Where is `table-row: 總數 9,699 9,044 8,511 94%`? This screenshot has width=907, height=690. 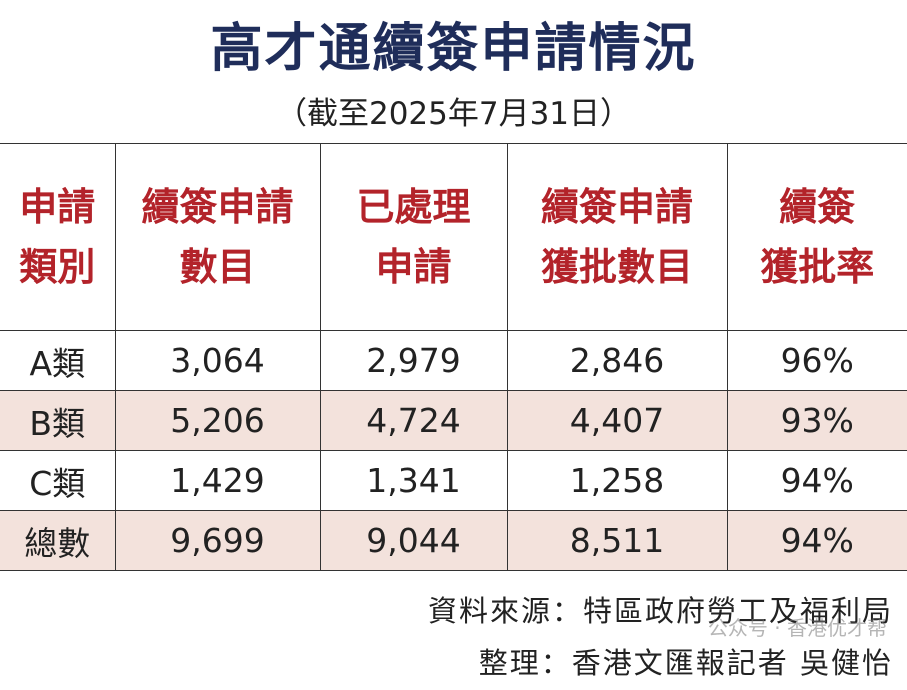
table-row: 總數 9,699 9,044 8,511 94% is located at coordinates (453, 540).